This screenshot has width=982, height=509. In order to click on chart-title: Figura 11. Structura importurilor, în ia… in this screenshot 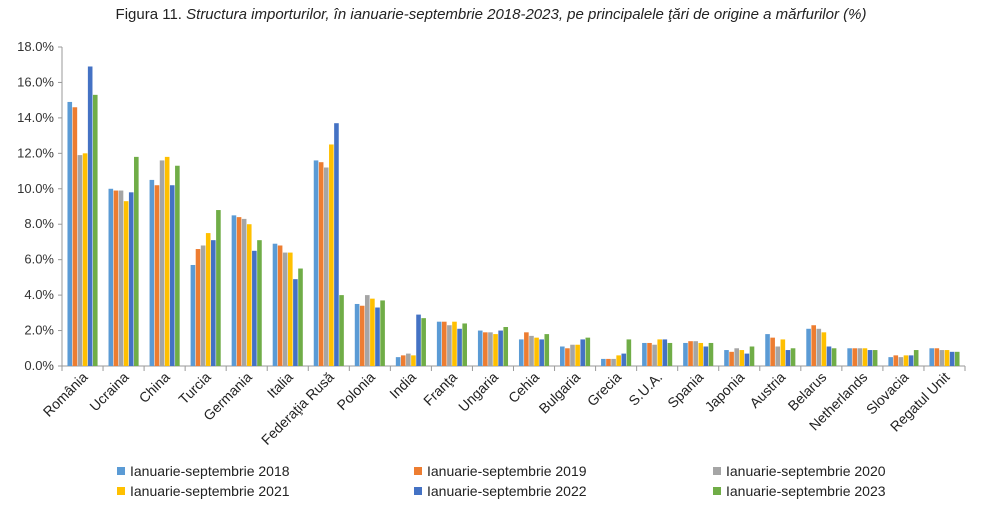, I will do `click(491, 14)`.